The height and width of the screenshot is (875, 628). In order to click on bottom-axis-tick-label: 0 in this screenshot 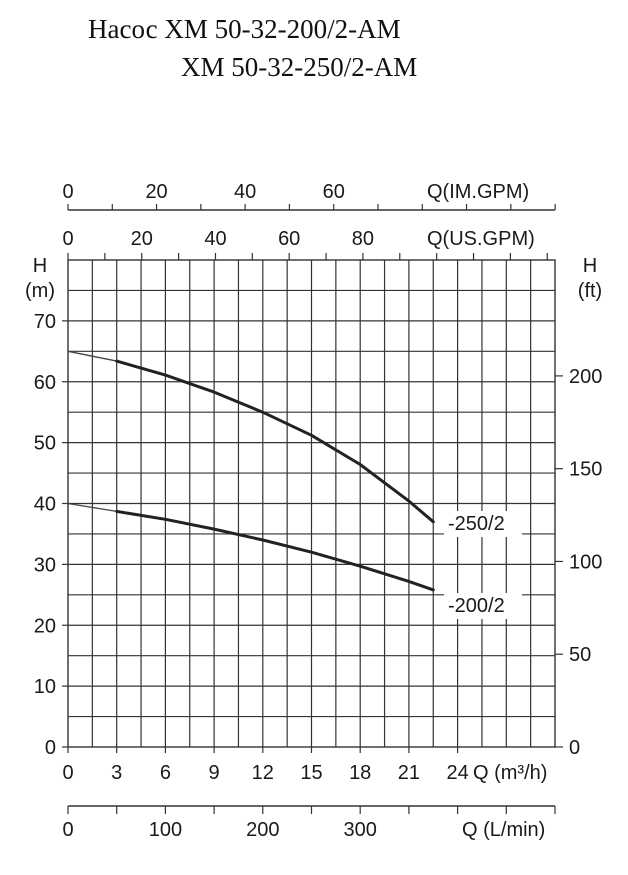, I will do `click(67, 773)`.